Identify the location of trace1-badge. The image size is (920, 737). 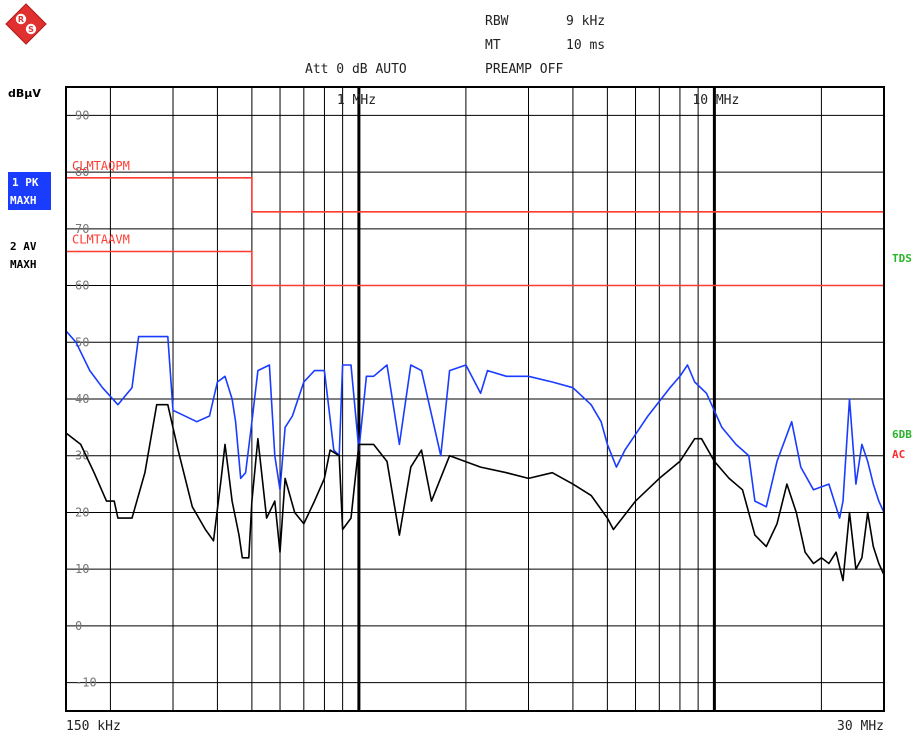
(29, 191).